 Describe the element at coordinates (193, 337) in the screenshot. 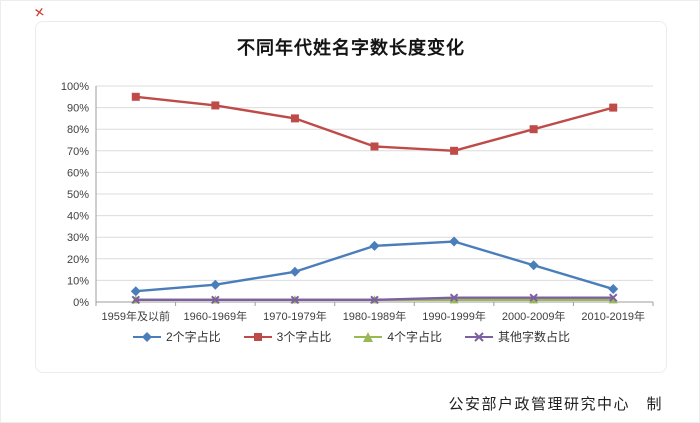

I see `legend-label: 2个字占比` at that location.